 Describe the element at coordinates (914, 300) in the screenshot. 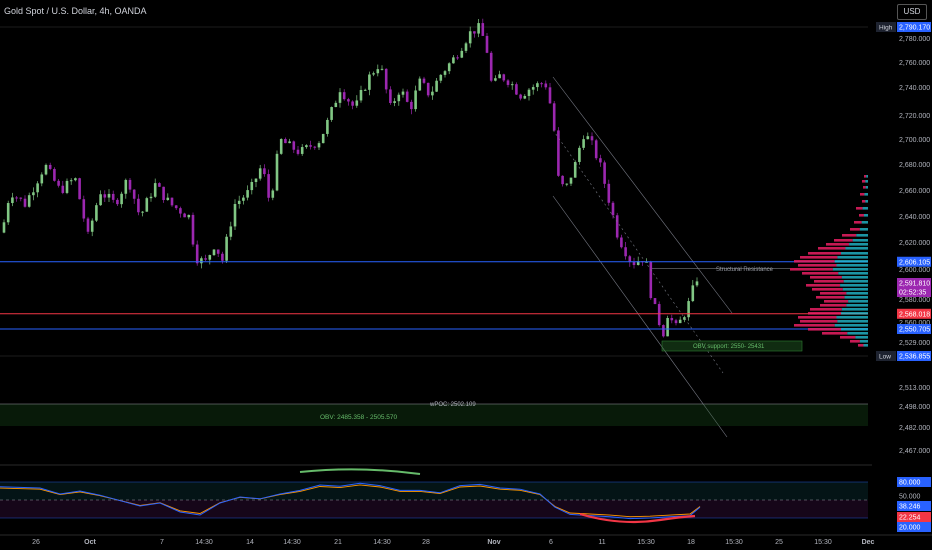

I see `price-axis-tick-label: 2,580.000` at that location.